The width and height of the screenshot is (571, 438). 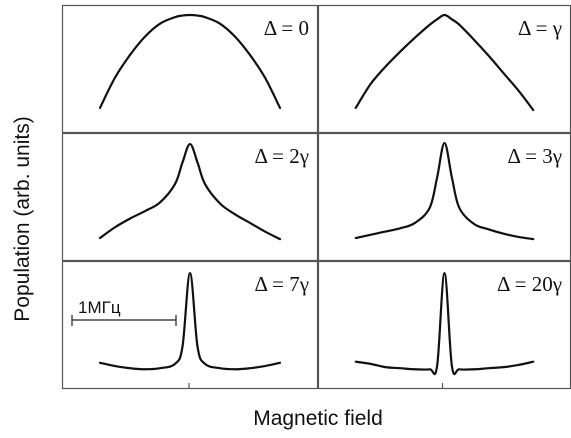 I want to click on panel-label: Δ = γ, so click(x=540, y=28).